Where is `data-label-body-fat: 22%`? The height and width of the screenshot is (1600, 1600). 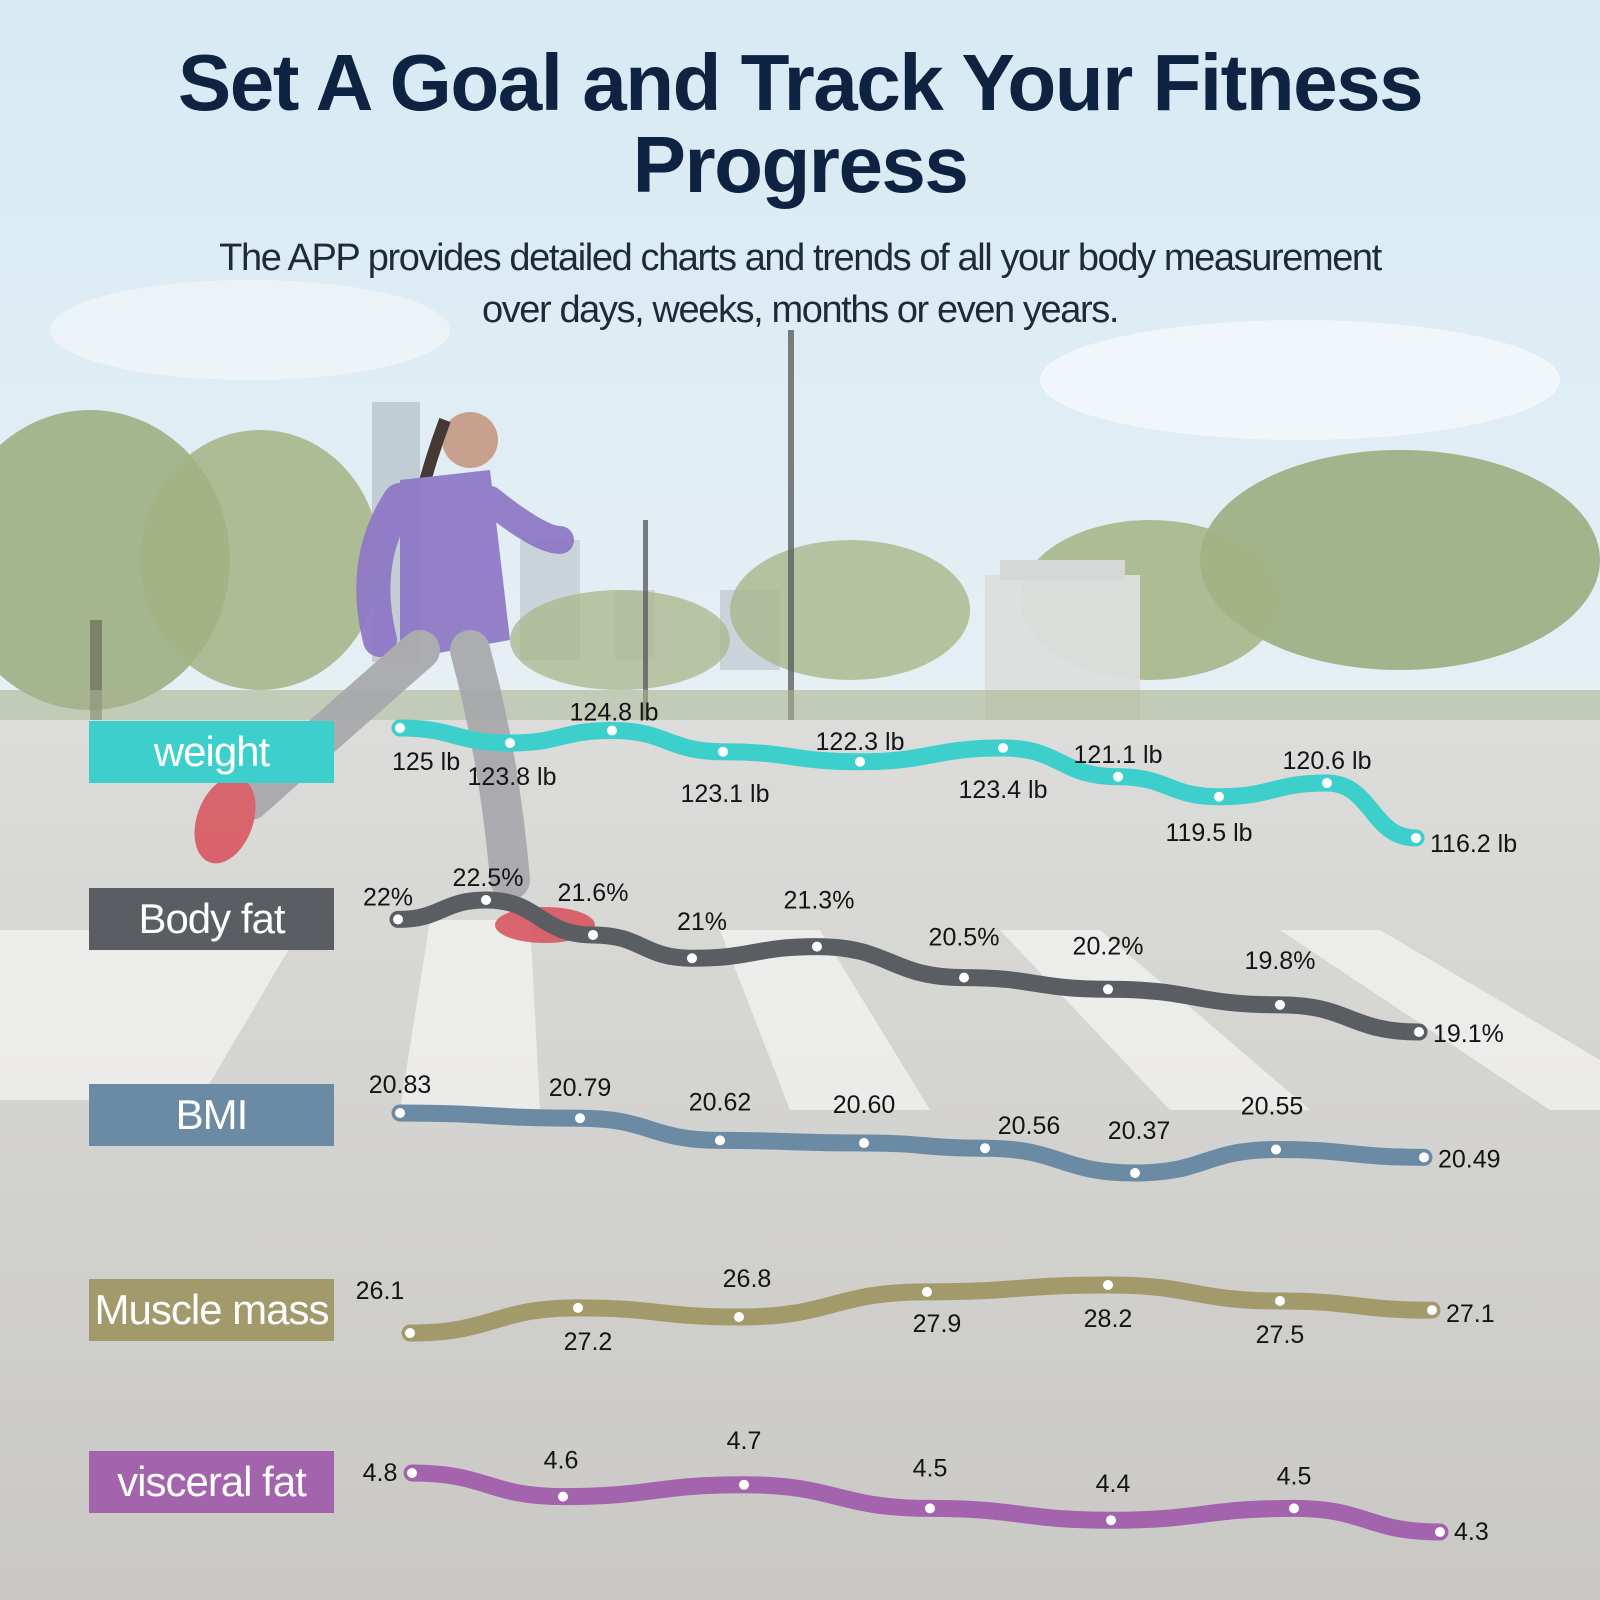
data-label-body-fat: 22% is located at coordinates (388, 897).